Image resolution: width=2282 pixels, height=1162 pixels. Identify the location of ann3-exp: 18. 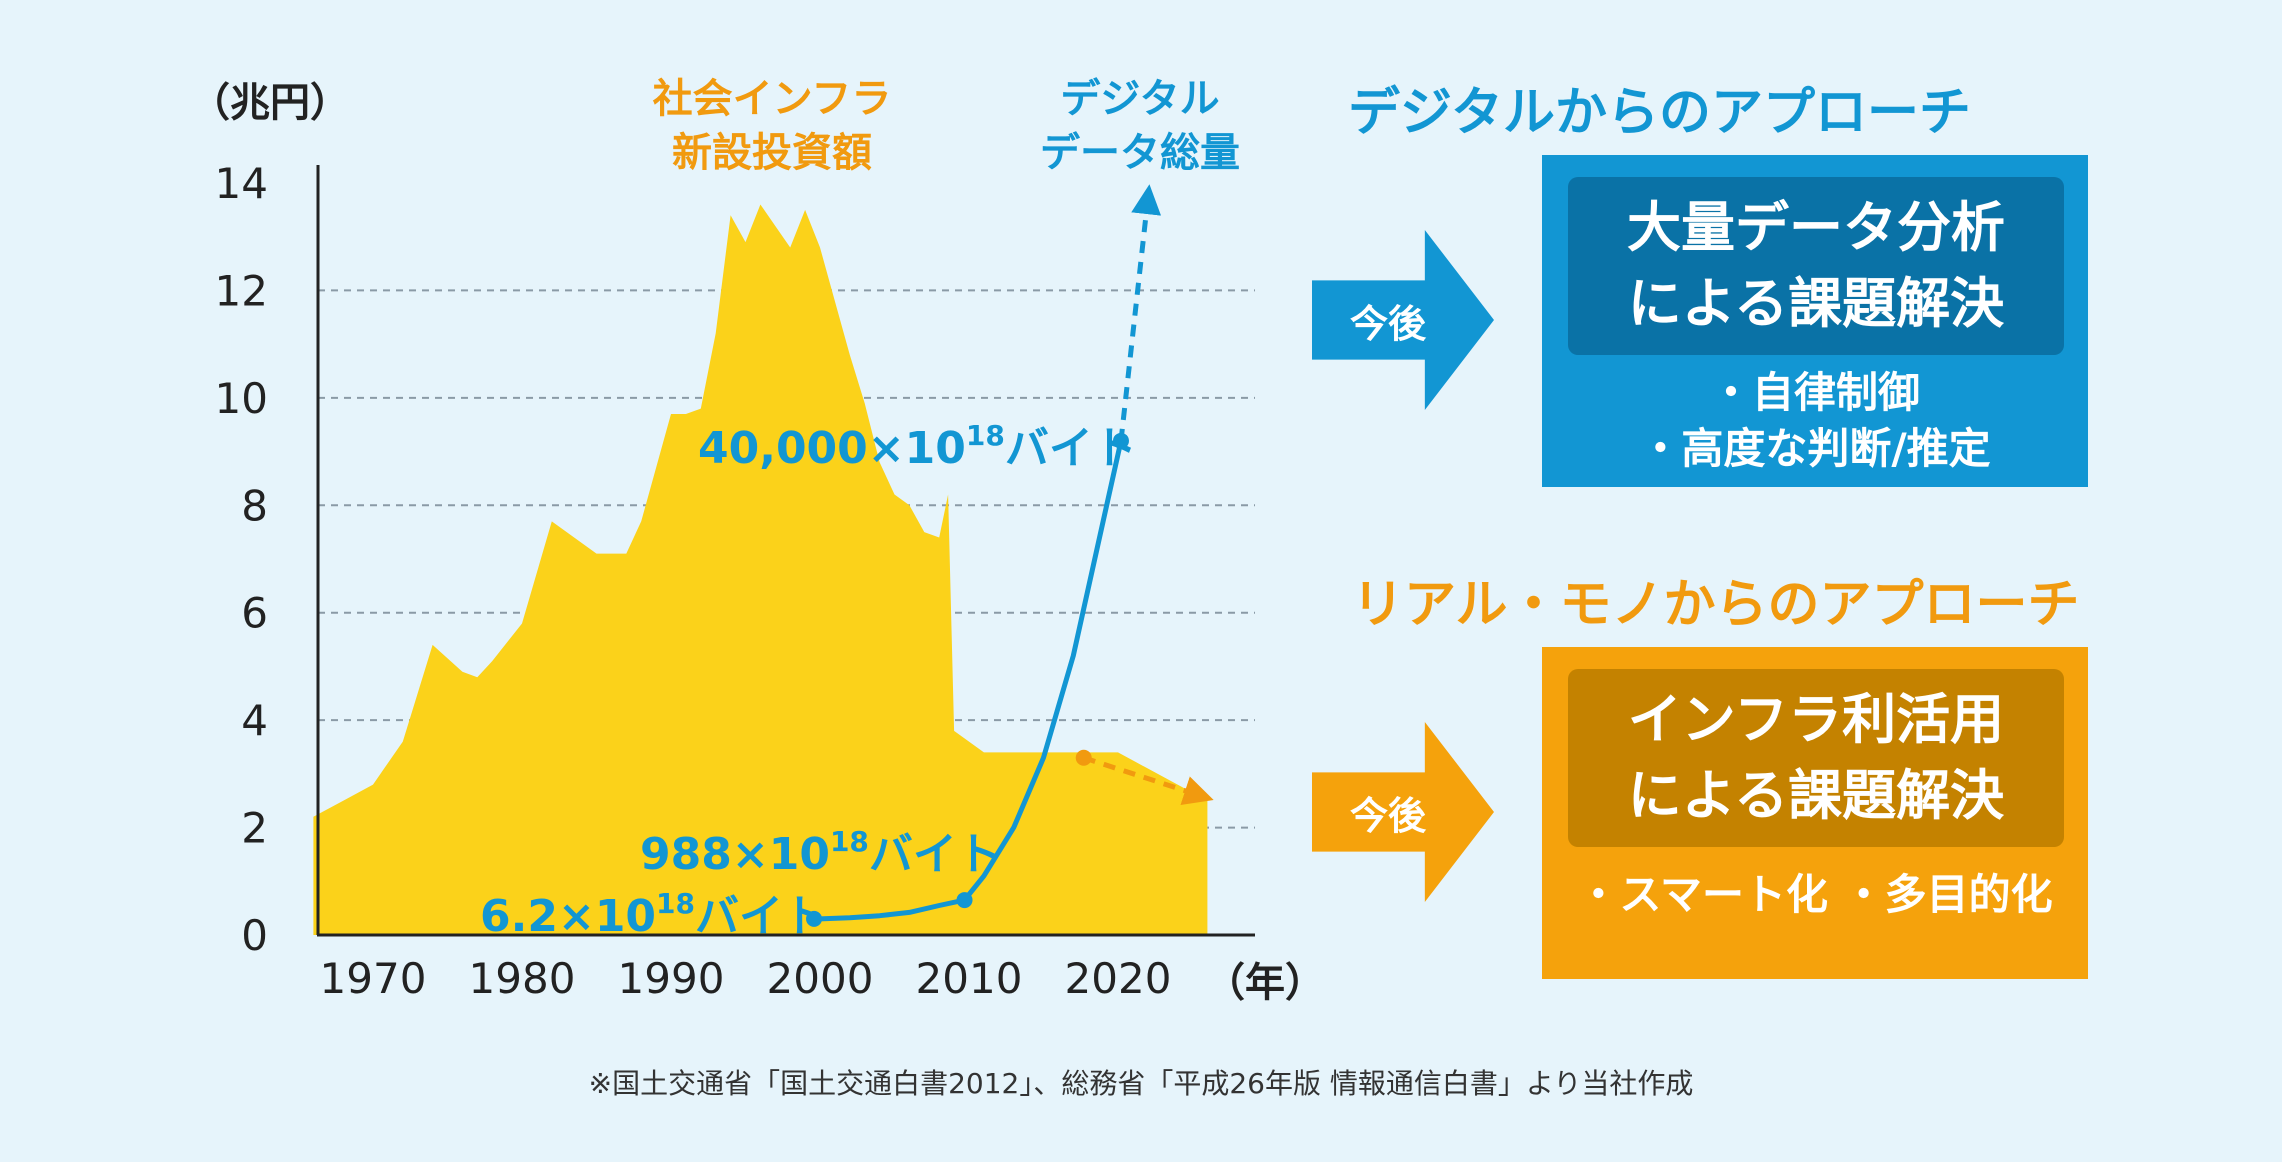
(985, 435).